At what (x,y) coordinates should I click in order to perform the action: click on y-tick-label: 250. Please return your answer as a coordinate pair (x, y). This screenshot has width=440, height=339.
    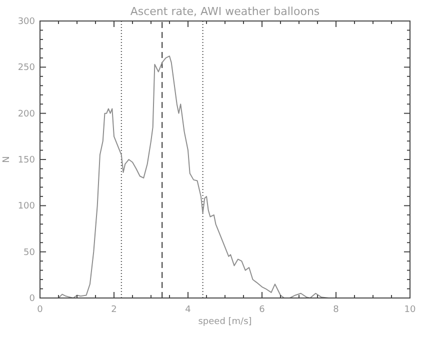
    Looking at the image, I should click on (27, 68).